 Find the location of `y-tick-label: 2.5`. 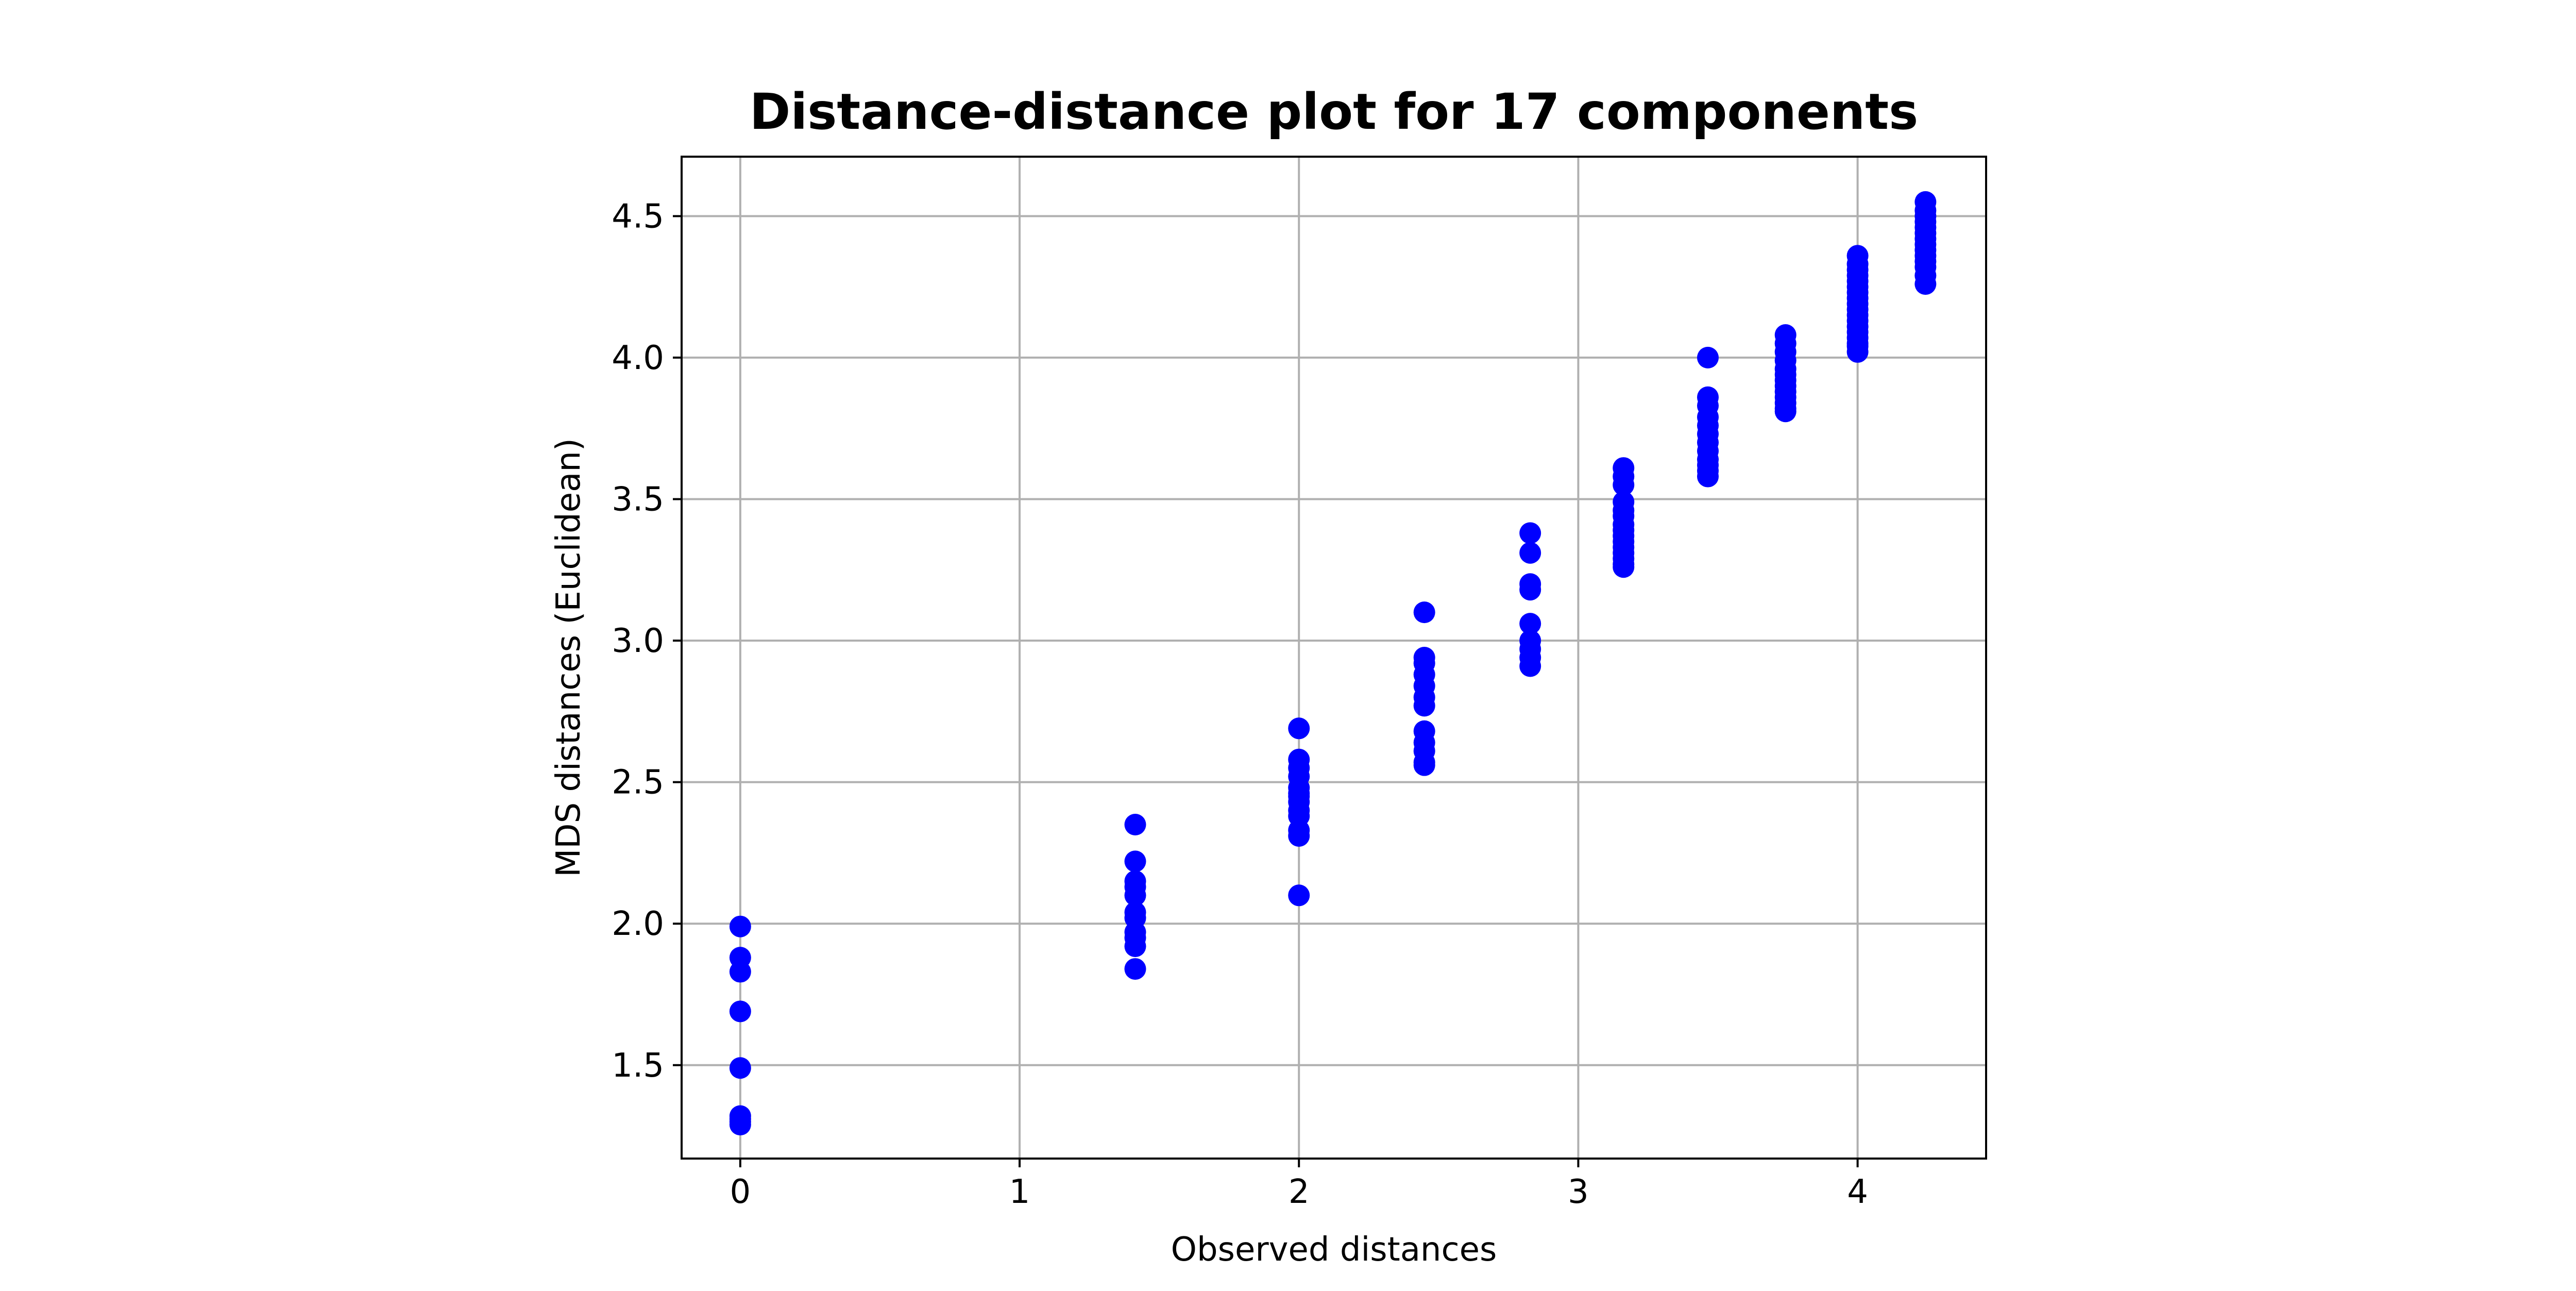

y-tick-label: 2.5 is located at coordinates (638, 783).